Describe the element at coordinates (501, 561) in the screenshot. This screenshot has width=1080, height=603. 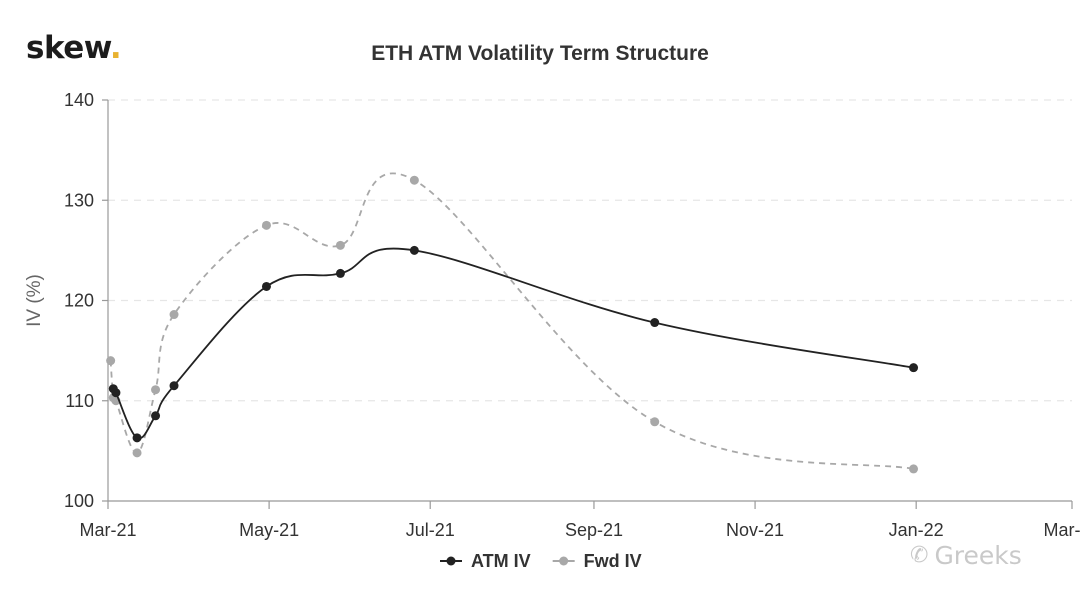
I see `legend-atm-iv-label: ATM IV` at that location.